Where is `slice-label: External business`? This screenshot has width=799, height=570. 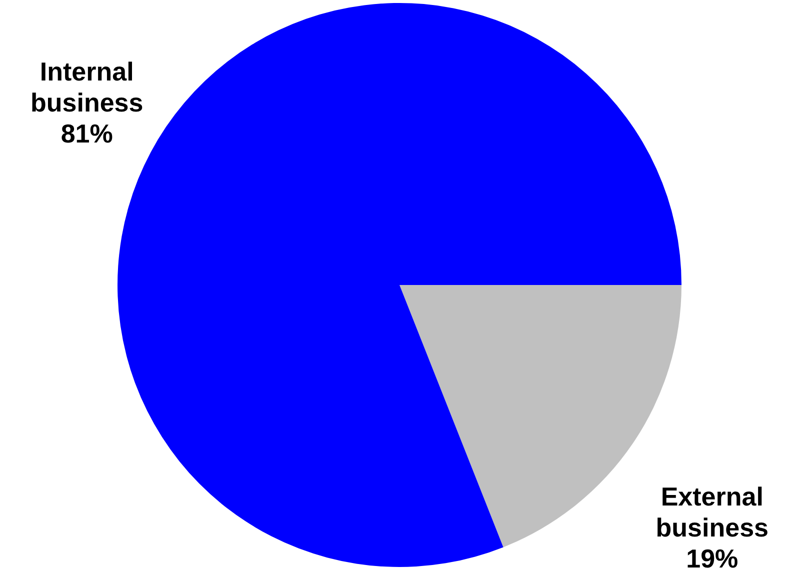
slice-label: External business is located at coordinates (712, 511).